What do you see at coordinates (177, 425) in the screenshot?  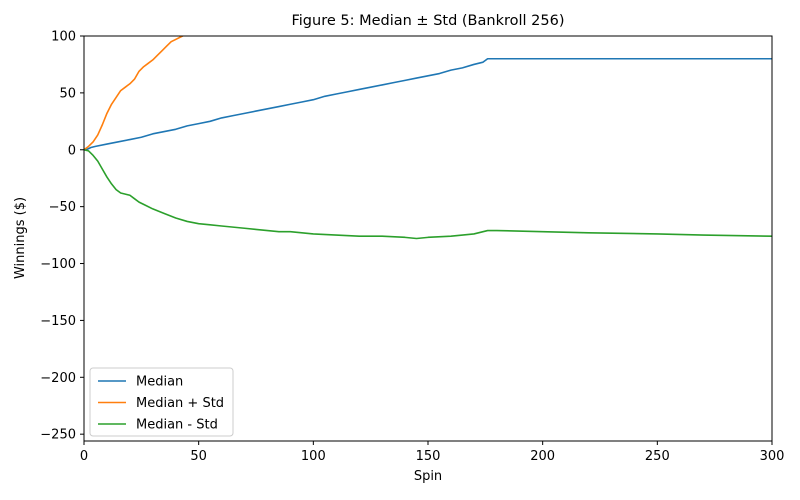 I see `legend-label: Median - Std` at bounding box center [177, 425].